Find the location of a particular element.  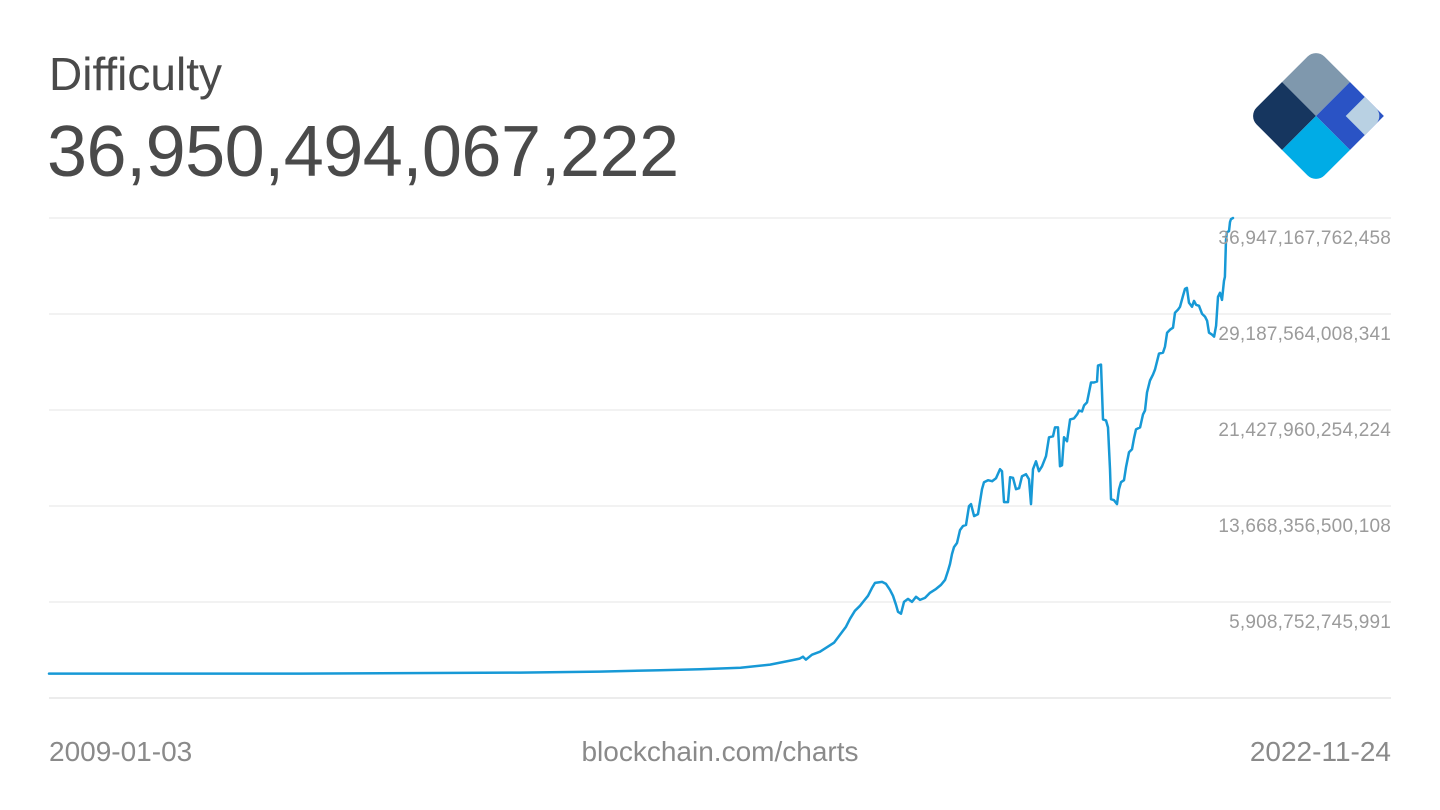

y-axis-tick-label: 13,668,356,500,108 is located at coordinates (1304, 526).